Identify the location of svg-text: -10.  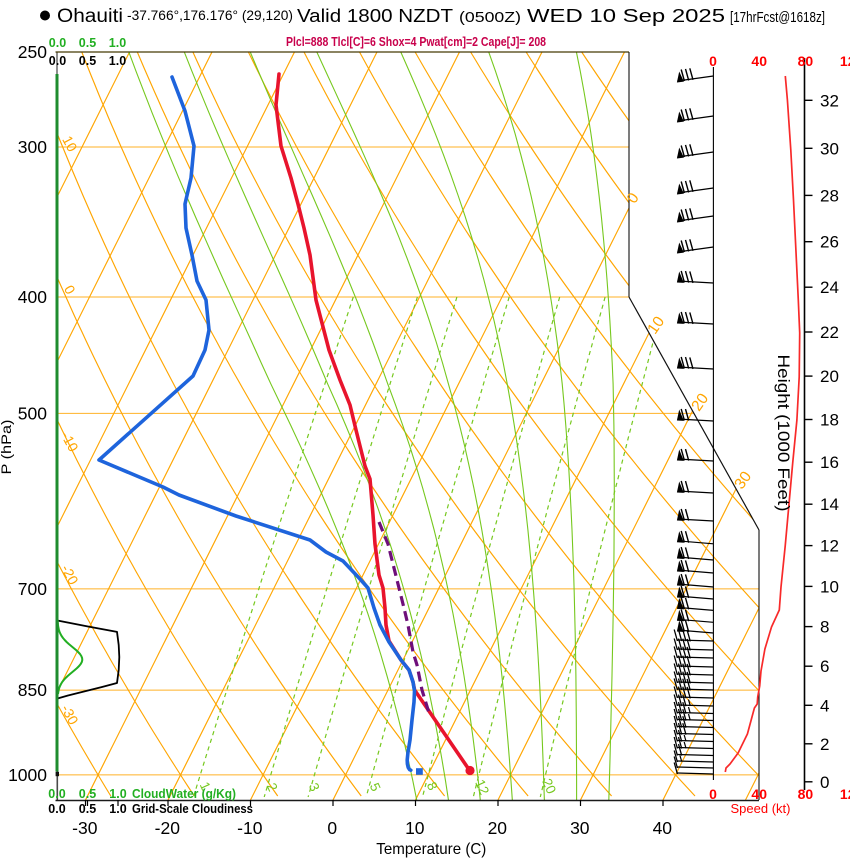
(250, 828).